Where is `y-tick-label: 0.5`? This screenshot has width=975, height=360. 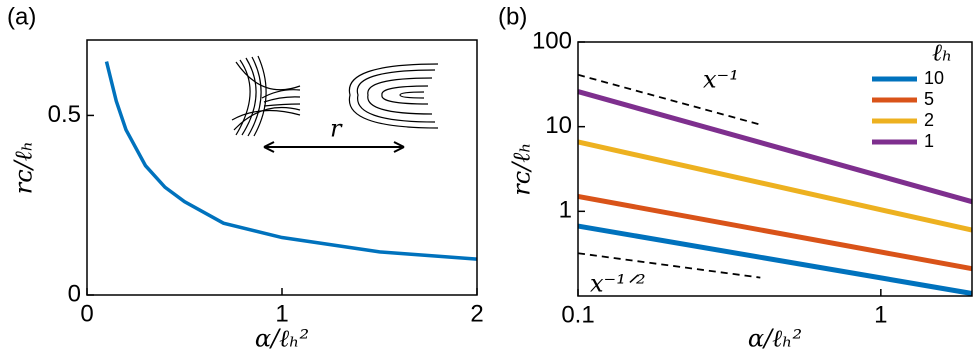
y-tick-label: 0.5 is located at coordinates (64, 114).